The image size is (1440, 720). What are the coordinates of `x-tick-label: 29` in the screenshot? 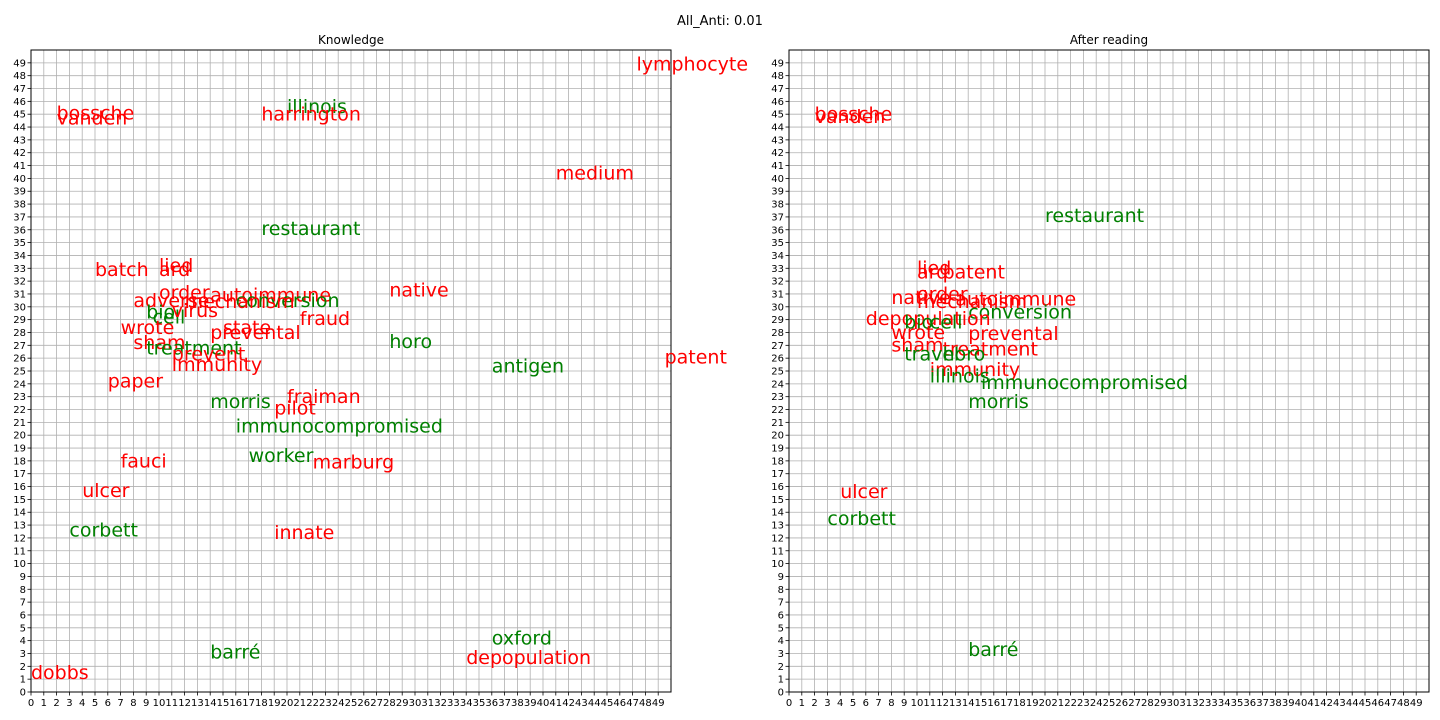 It's located at (1160, 703).